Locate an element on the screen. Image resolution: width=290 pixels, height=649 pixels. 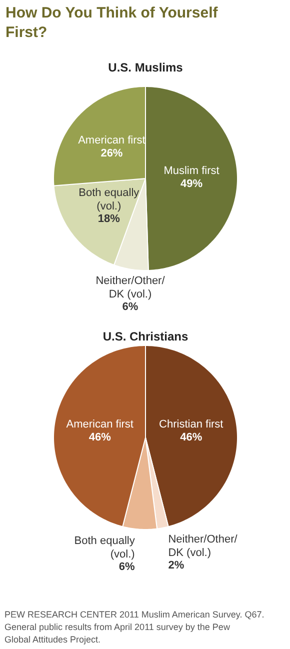
data-label: 49% is located at coordinates (191, 184).